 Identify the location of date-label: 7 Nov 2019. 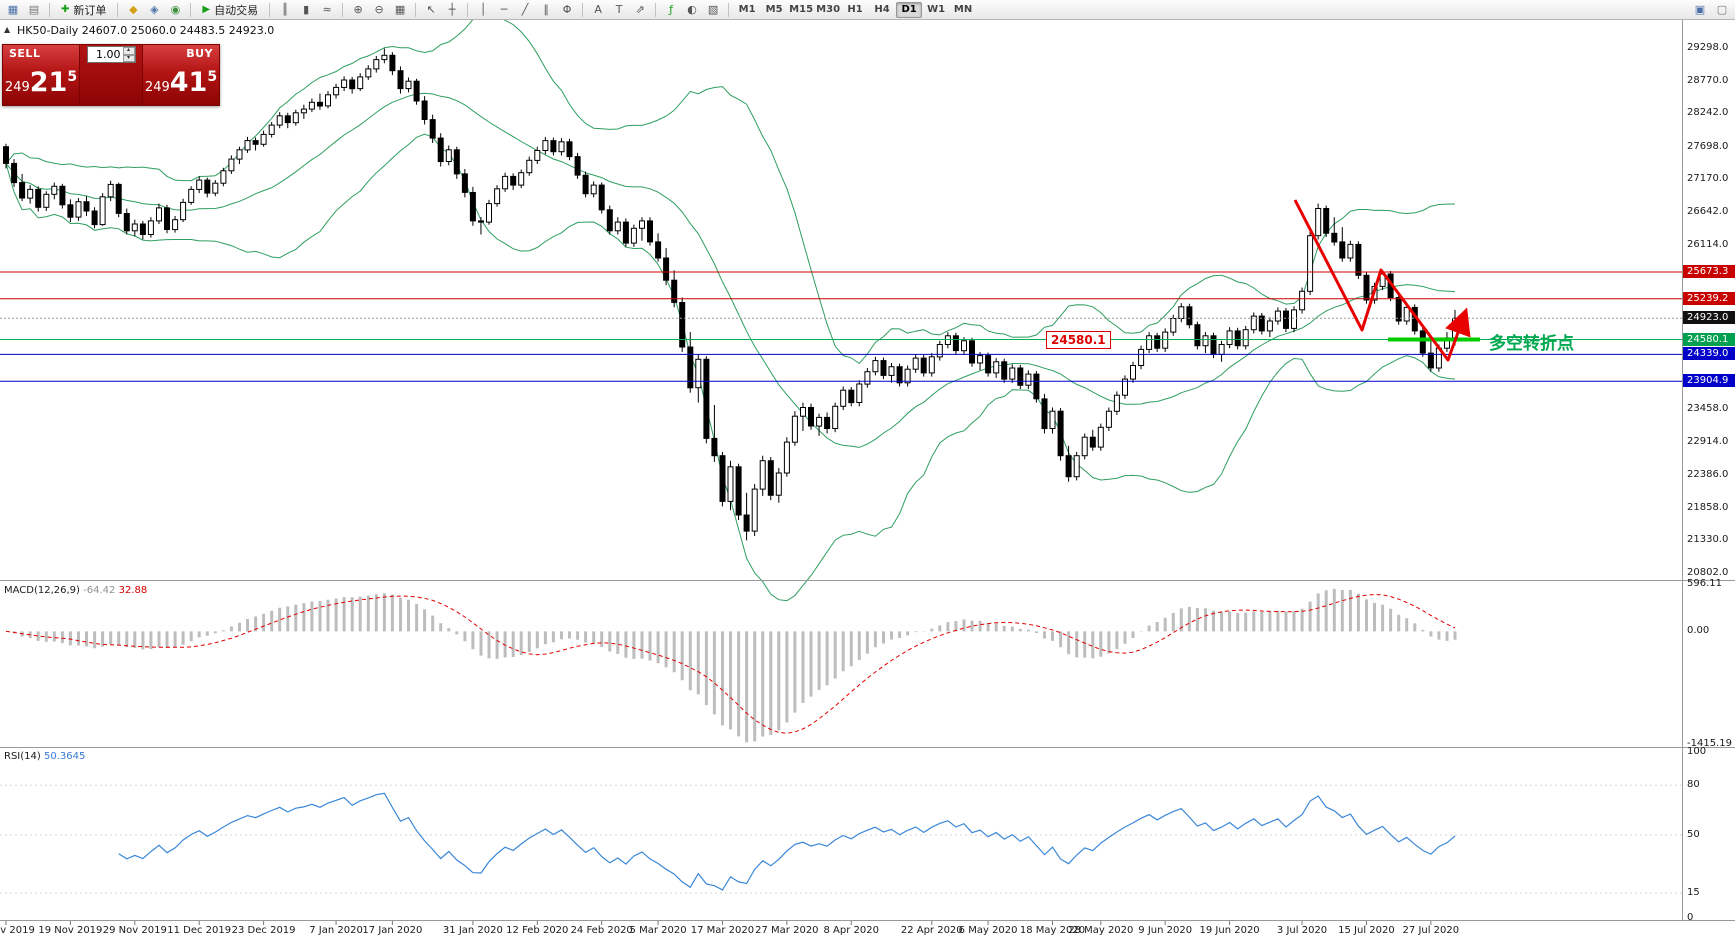
(17, 930).